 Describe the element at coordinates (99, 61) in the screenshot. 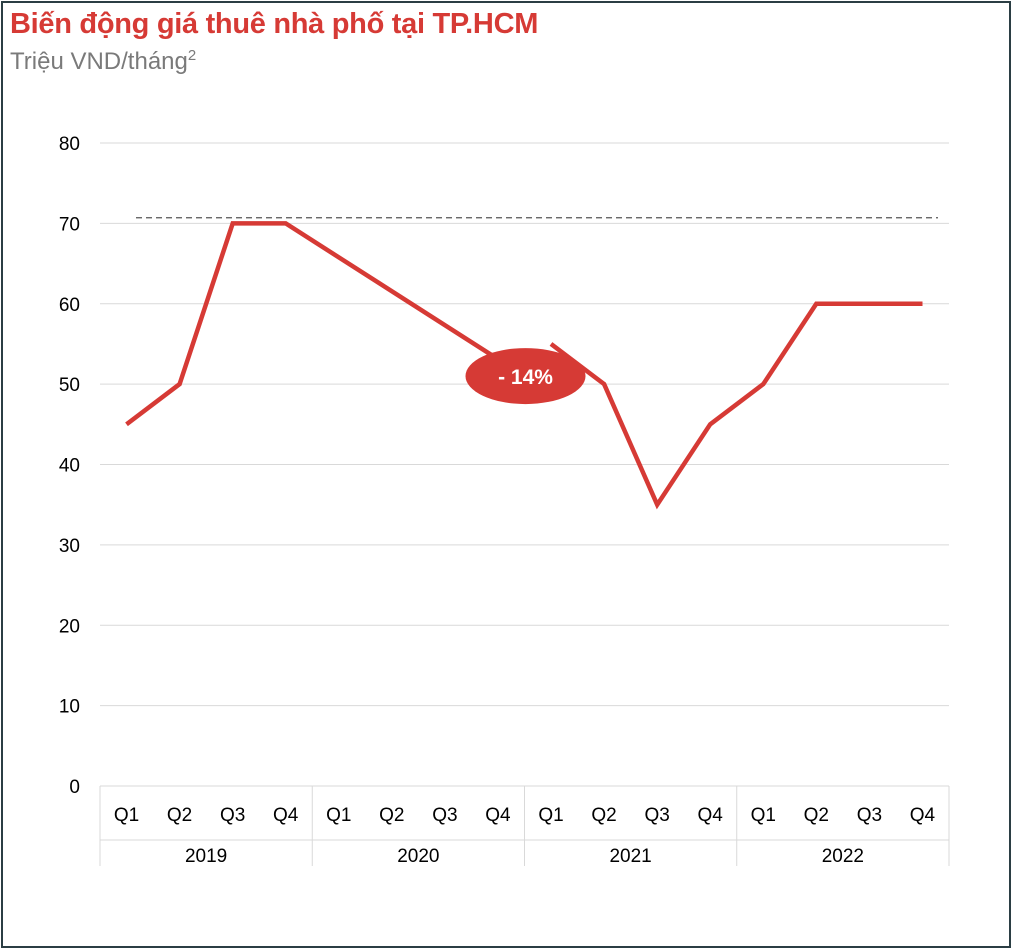

I see `subtitle-unit: Triệu VND/tháng` at that location.